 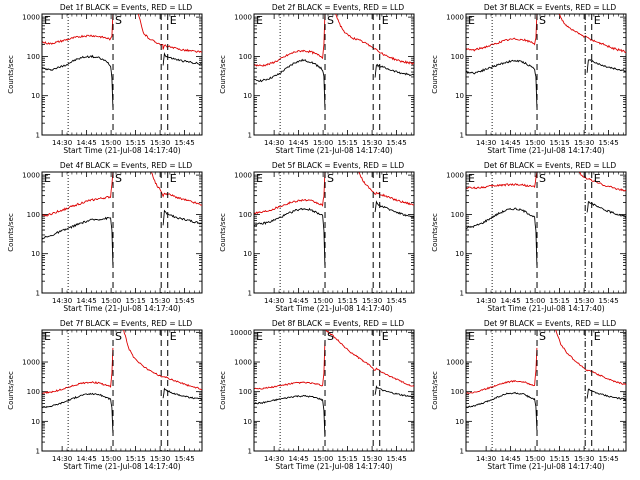 What do you see at coordinates (338, 7) in the screenshot?
I see `panel-title: Det 2f BLACK = Events, RED = LLD` at bounding box center [338, 7].